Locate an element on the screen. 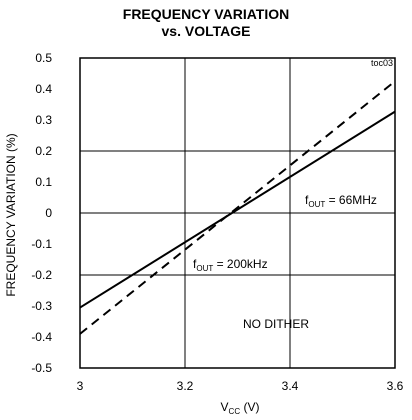 This screenshot has height=420, width=412. y-tick-labels: 0.5 0.4 0.3 0.2 0.1 0 -0.1 -0.2 -0.3 -0.4 -0.5 is located at coordinates (41, 213).